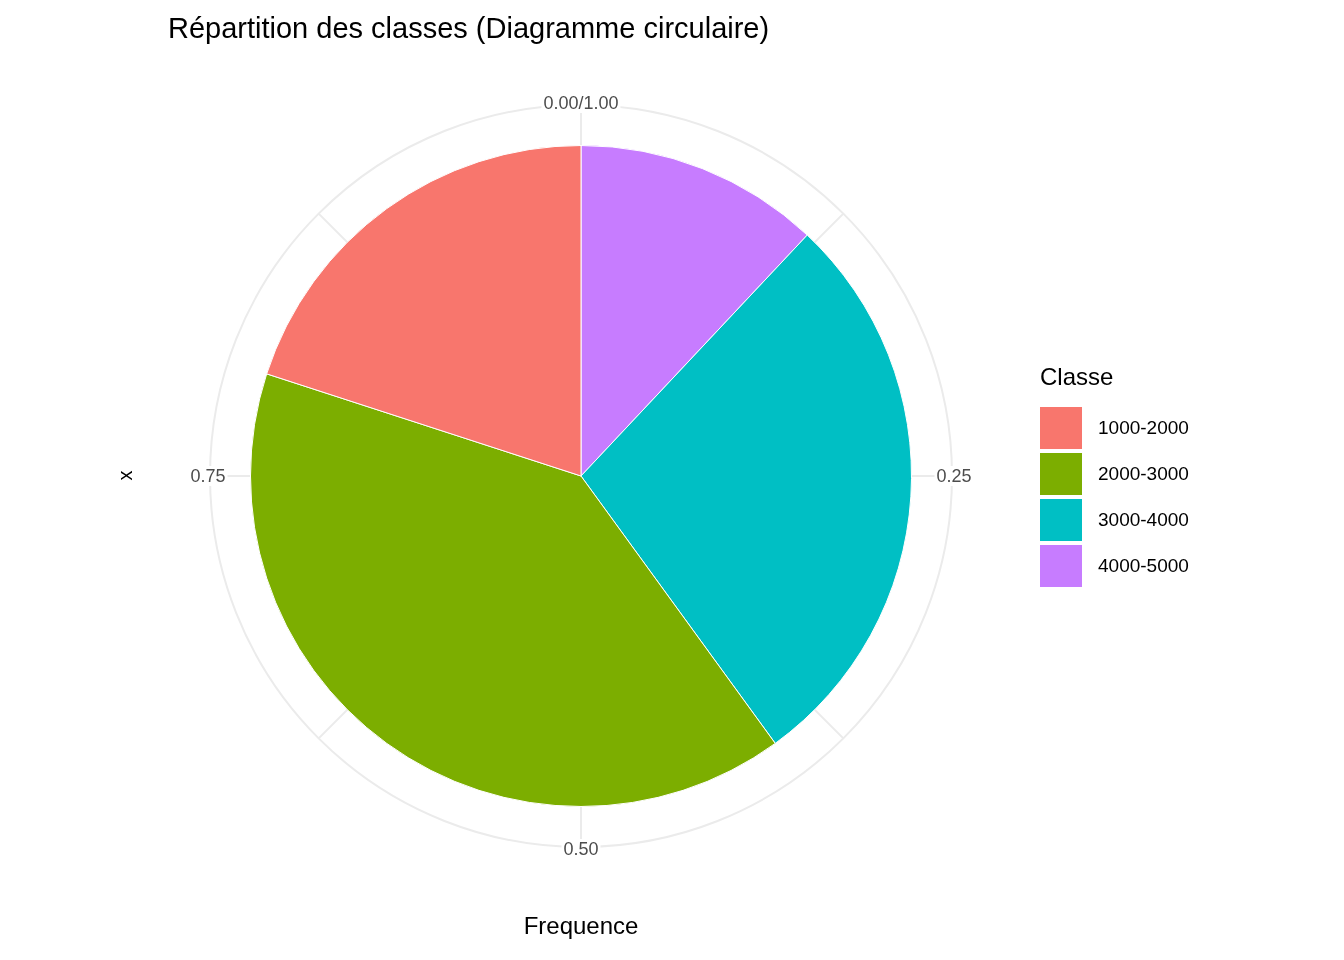 The image size is (1344, 960). I want to click on text: 0.75, so click(208, 476).